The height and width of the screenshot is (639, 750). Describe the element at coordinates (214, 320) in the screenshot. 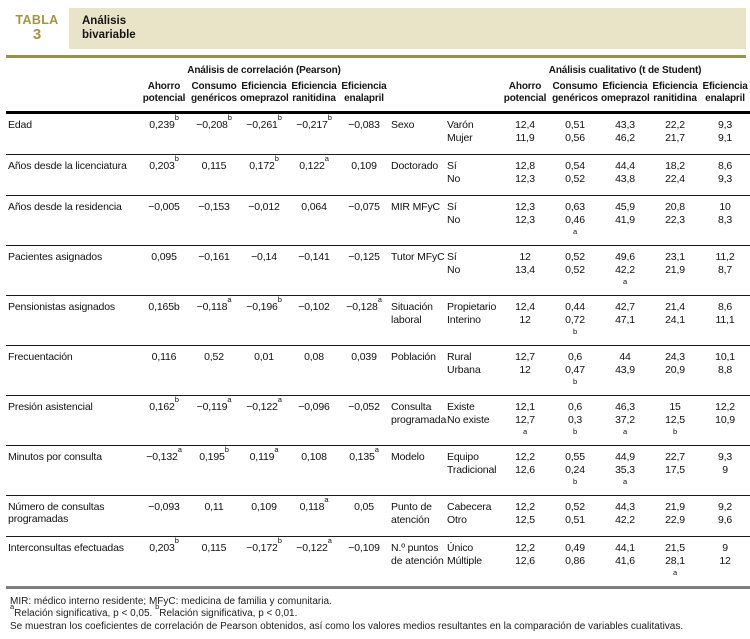

I see `pearson-value: −0,118a` at that location.